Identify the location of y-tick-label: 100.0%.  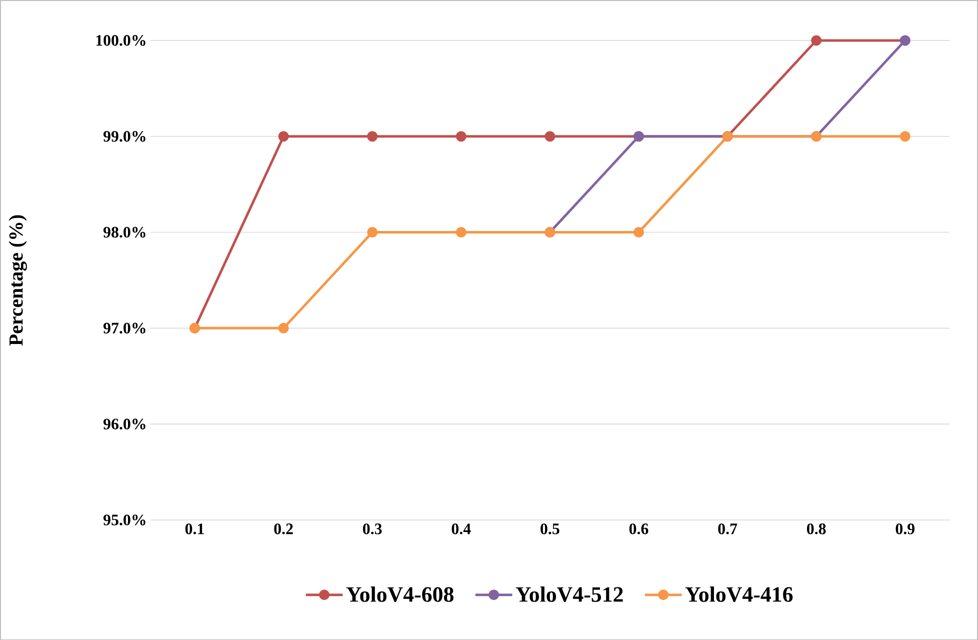
(121, 40).